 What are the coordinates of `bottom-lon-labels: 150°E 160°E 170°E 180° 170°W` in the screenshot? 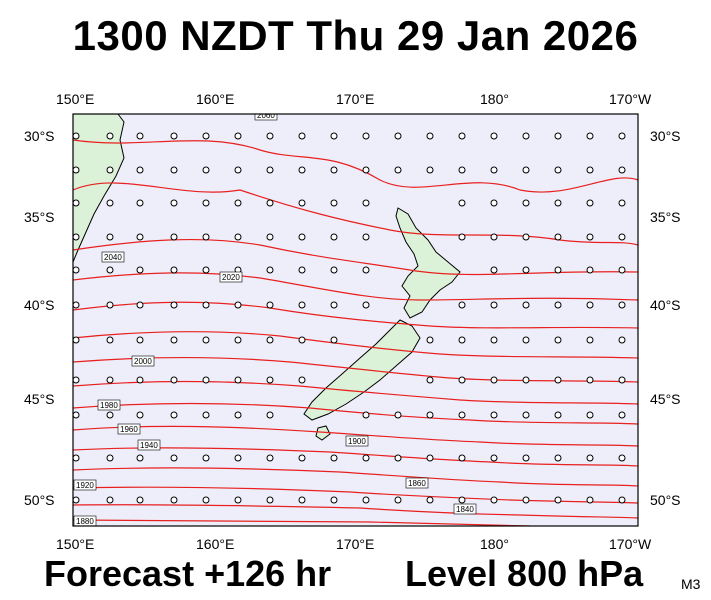 It's located at (354, 544).